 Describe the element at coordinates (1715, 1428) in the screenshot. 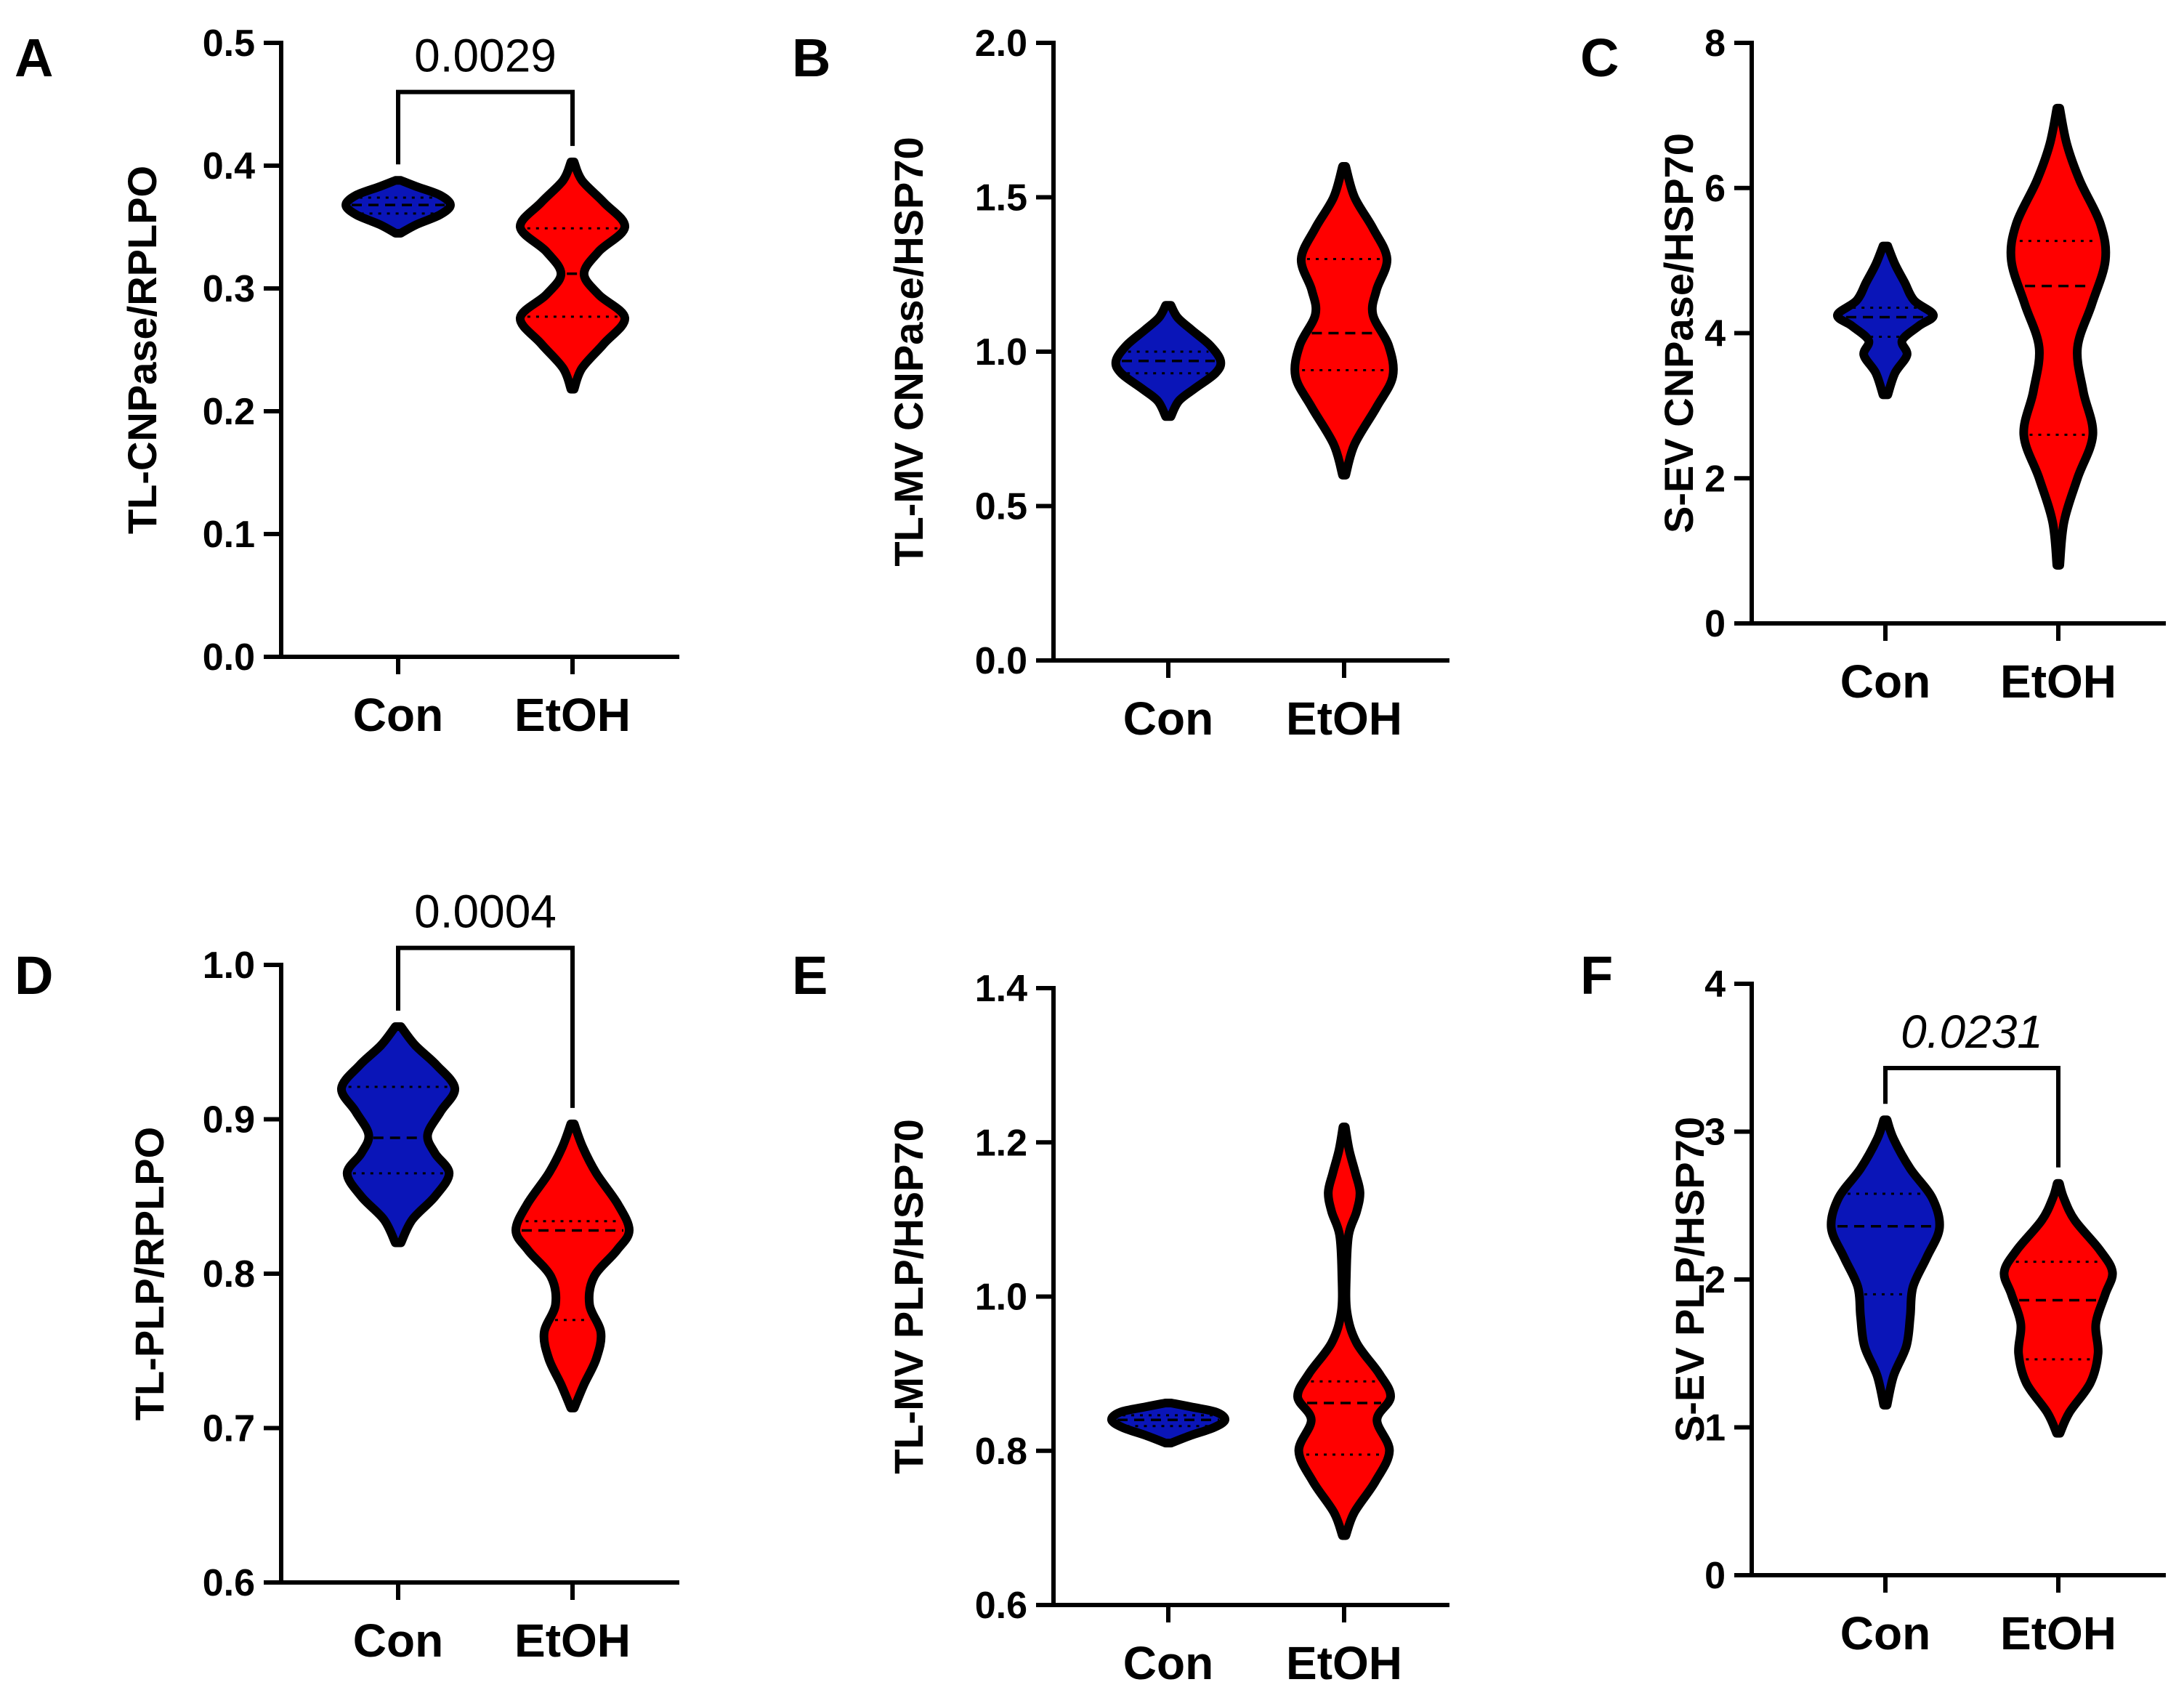

I see `y-tick-label: 1` at that location.